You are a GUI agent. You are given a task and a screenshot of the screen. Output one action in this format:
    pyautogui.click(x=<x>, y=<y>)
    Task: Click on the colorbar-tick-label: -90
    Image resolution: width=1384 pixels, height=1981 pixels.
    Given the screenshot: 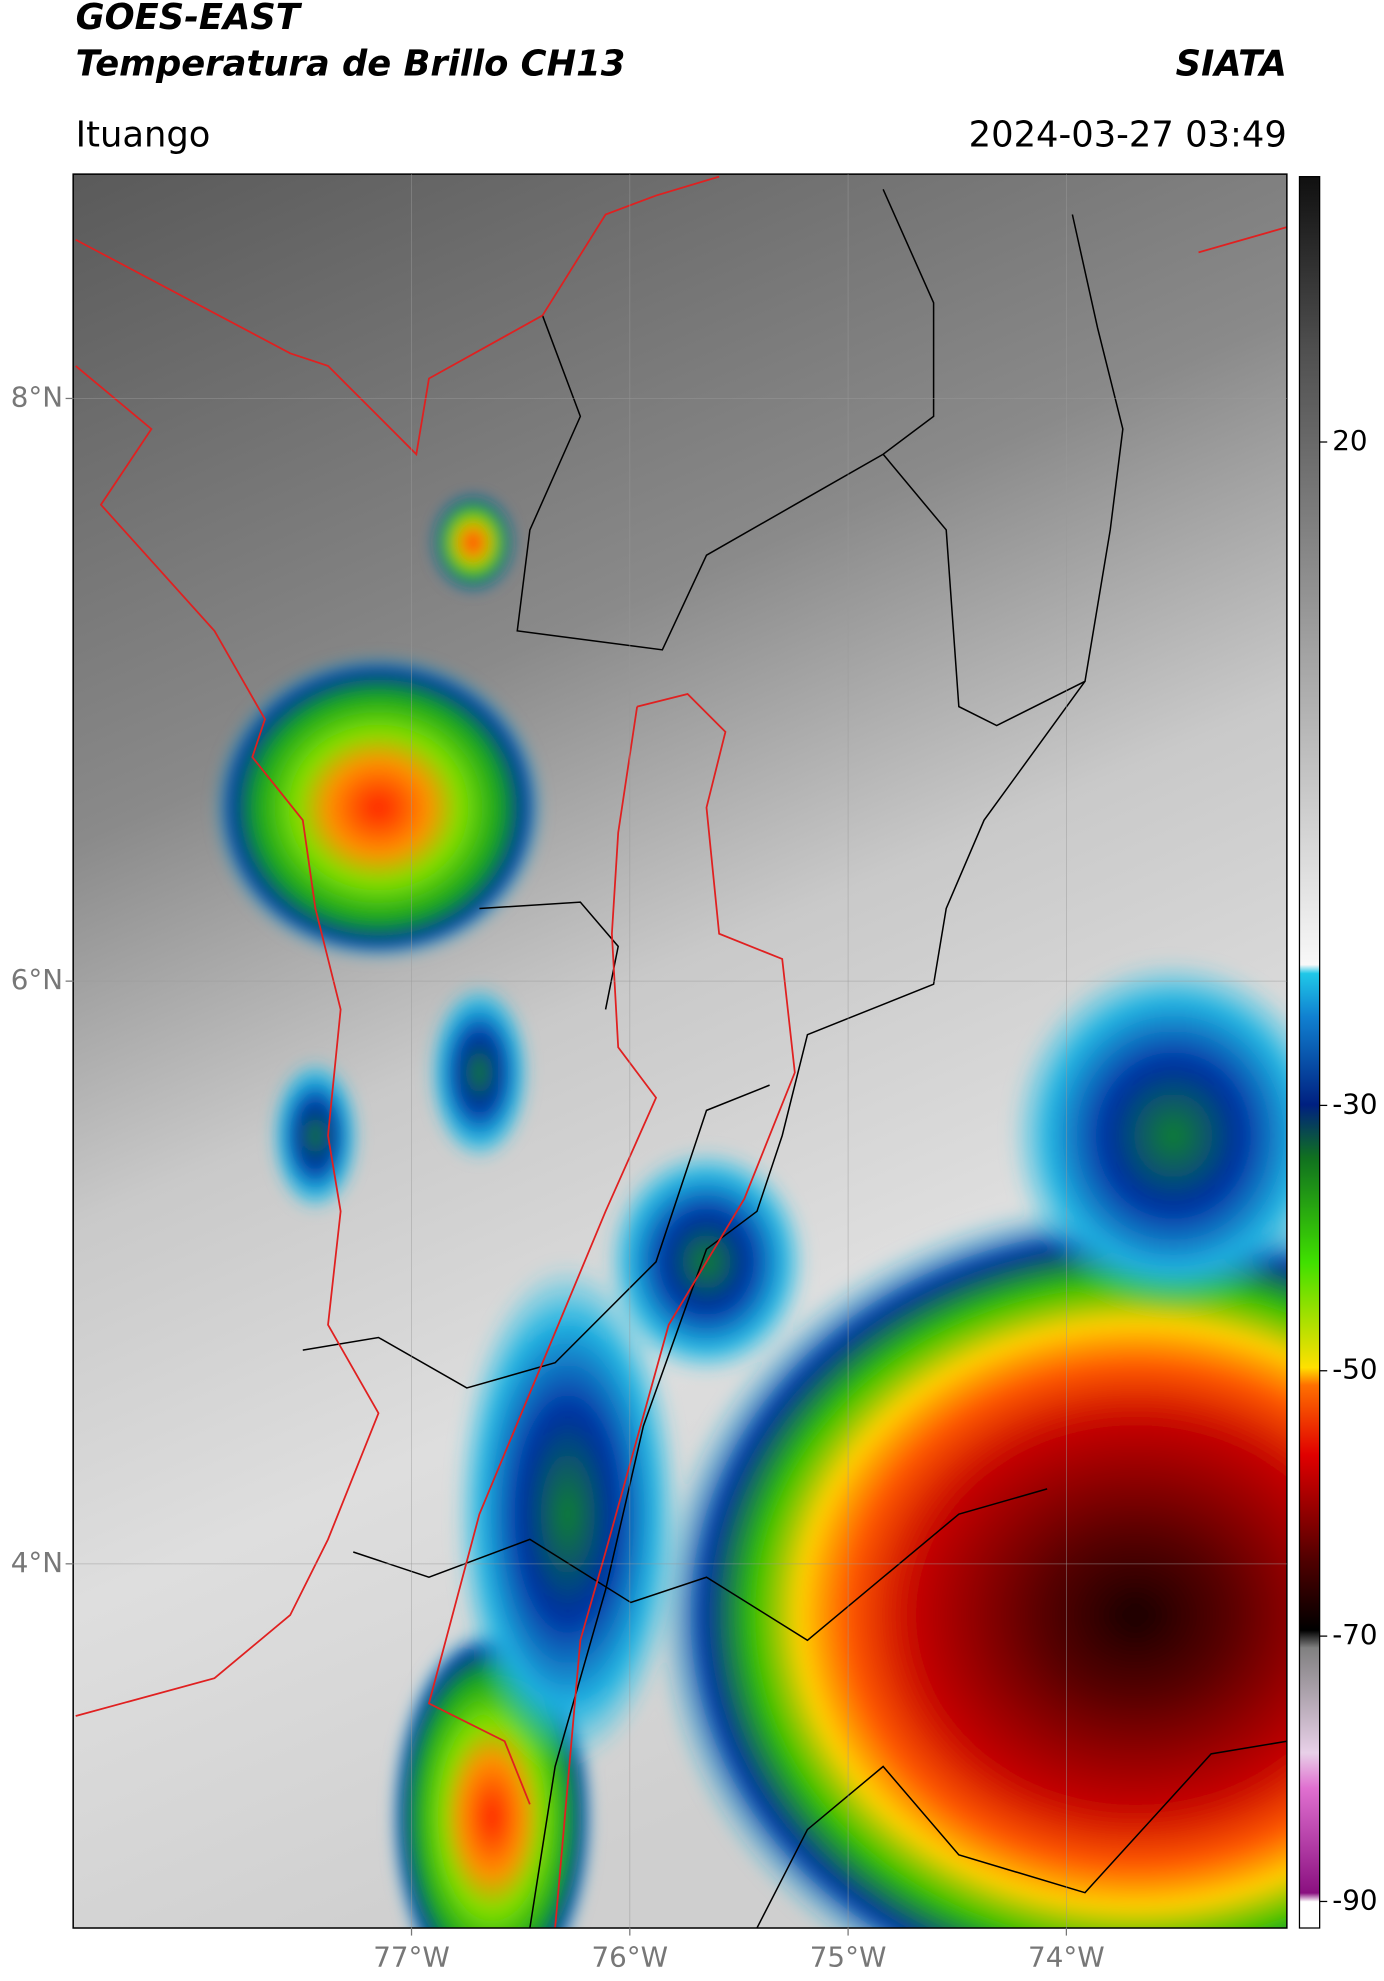 What is the action you would take?
    pyautogui.click(x=1354, y=1899)
    